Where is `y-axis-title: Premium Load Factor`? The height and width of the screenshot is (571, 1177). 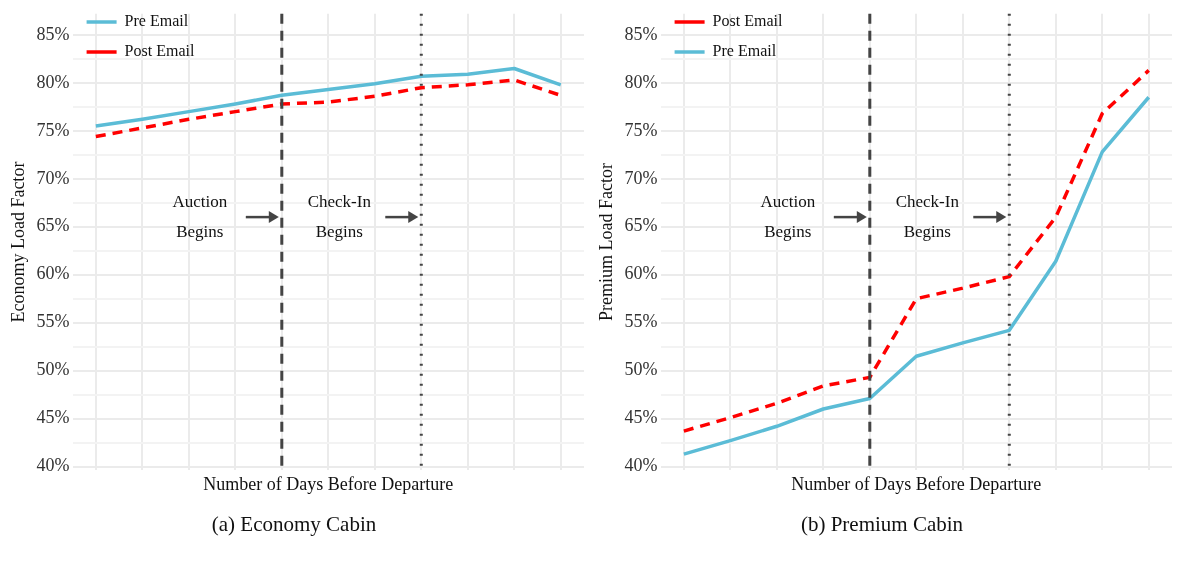
y-axis-title: Premium Load Factor is located at coordinates (605, 242).